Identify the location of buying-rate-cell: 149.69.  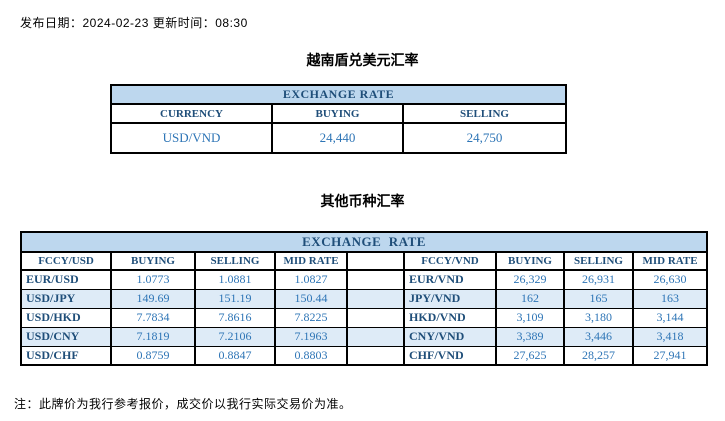
(153, 298).